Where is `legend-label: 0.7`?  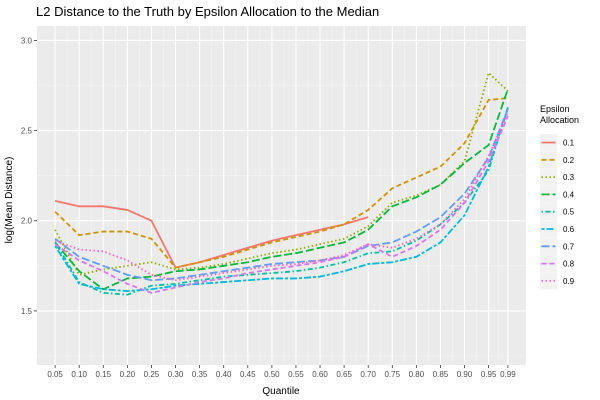
legend-label: 0.7 is located at coordinates (569, 246).